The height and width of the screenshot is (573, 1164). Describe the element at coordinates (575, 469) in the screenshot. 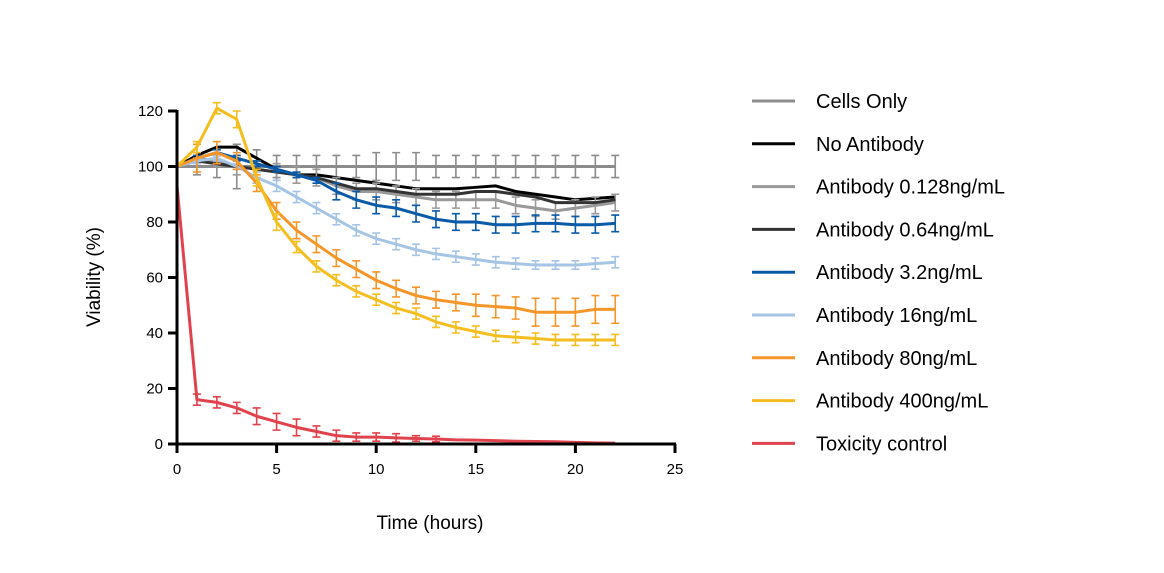

I see `x-tick-label: 20` at that location.